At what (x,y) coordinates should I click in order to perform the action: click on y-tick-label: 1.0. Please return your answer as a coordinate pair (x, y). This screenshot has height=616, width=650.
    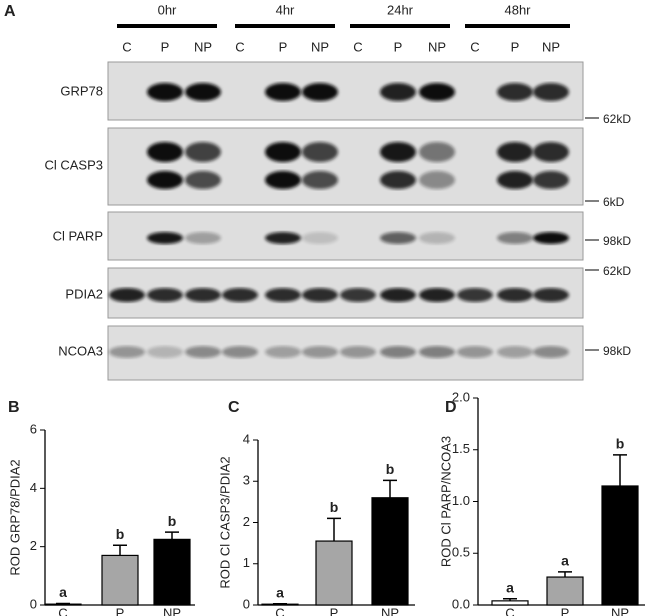
    Looking at the image, I should click on (461, 500).